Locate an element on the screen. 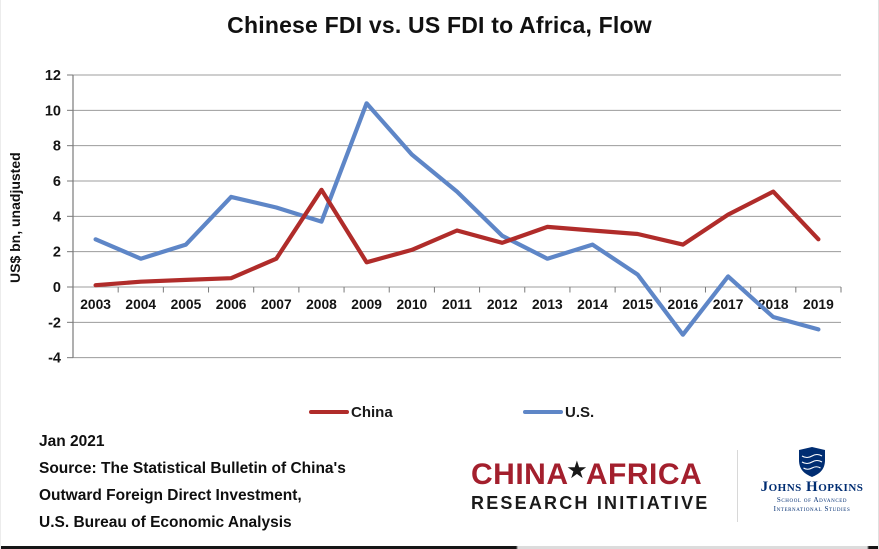 Image resolution: width=879 pixels, height=549 pixels. source-line-2: Outward Foreign Direct Investment, is located at coordinates (170, 495).